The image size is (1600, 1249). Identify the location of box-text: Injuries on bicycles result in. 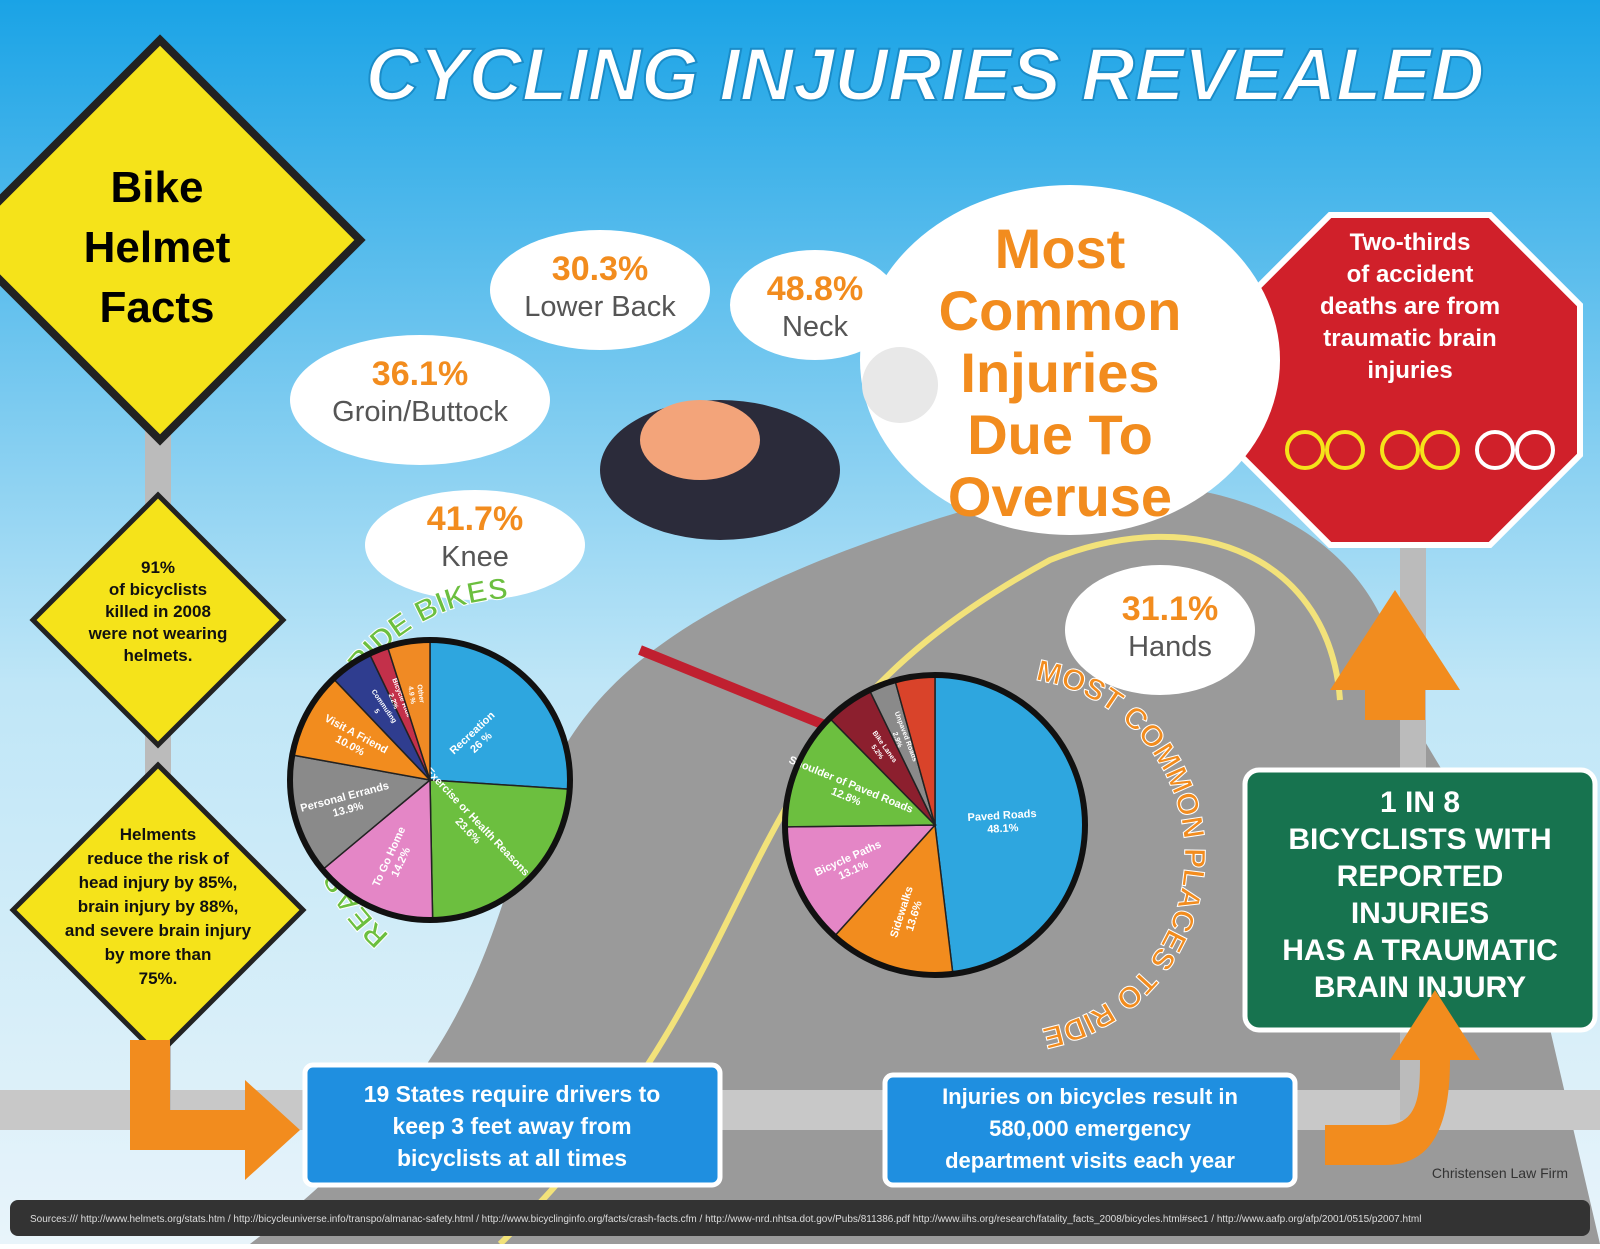
(1090, 1096).